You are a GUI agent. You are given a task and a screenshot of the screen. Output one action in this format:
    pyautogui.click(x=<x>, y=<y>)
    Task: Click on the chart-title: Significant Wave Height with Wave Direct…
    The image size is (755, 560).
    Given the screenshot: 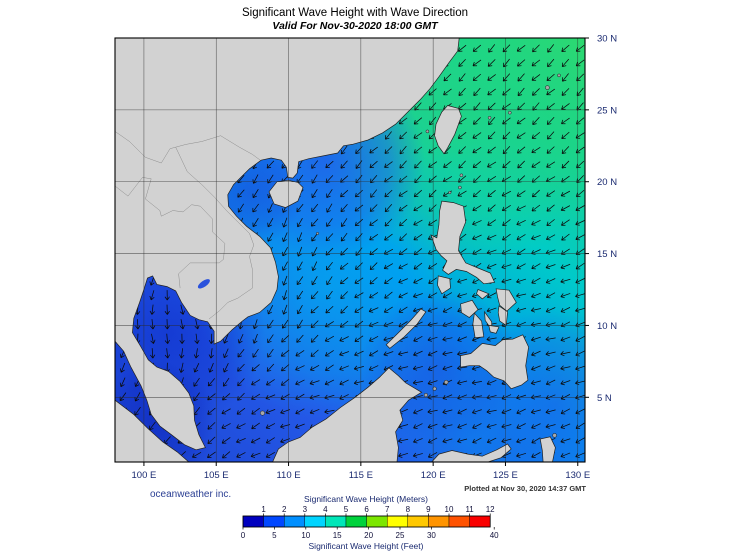 What is the action you would take?
    pyautogui.click(x=355, y=13)
    